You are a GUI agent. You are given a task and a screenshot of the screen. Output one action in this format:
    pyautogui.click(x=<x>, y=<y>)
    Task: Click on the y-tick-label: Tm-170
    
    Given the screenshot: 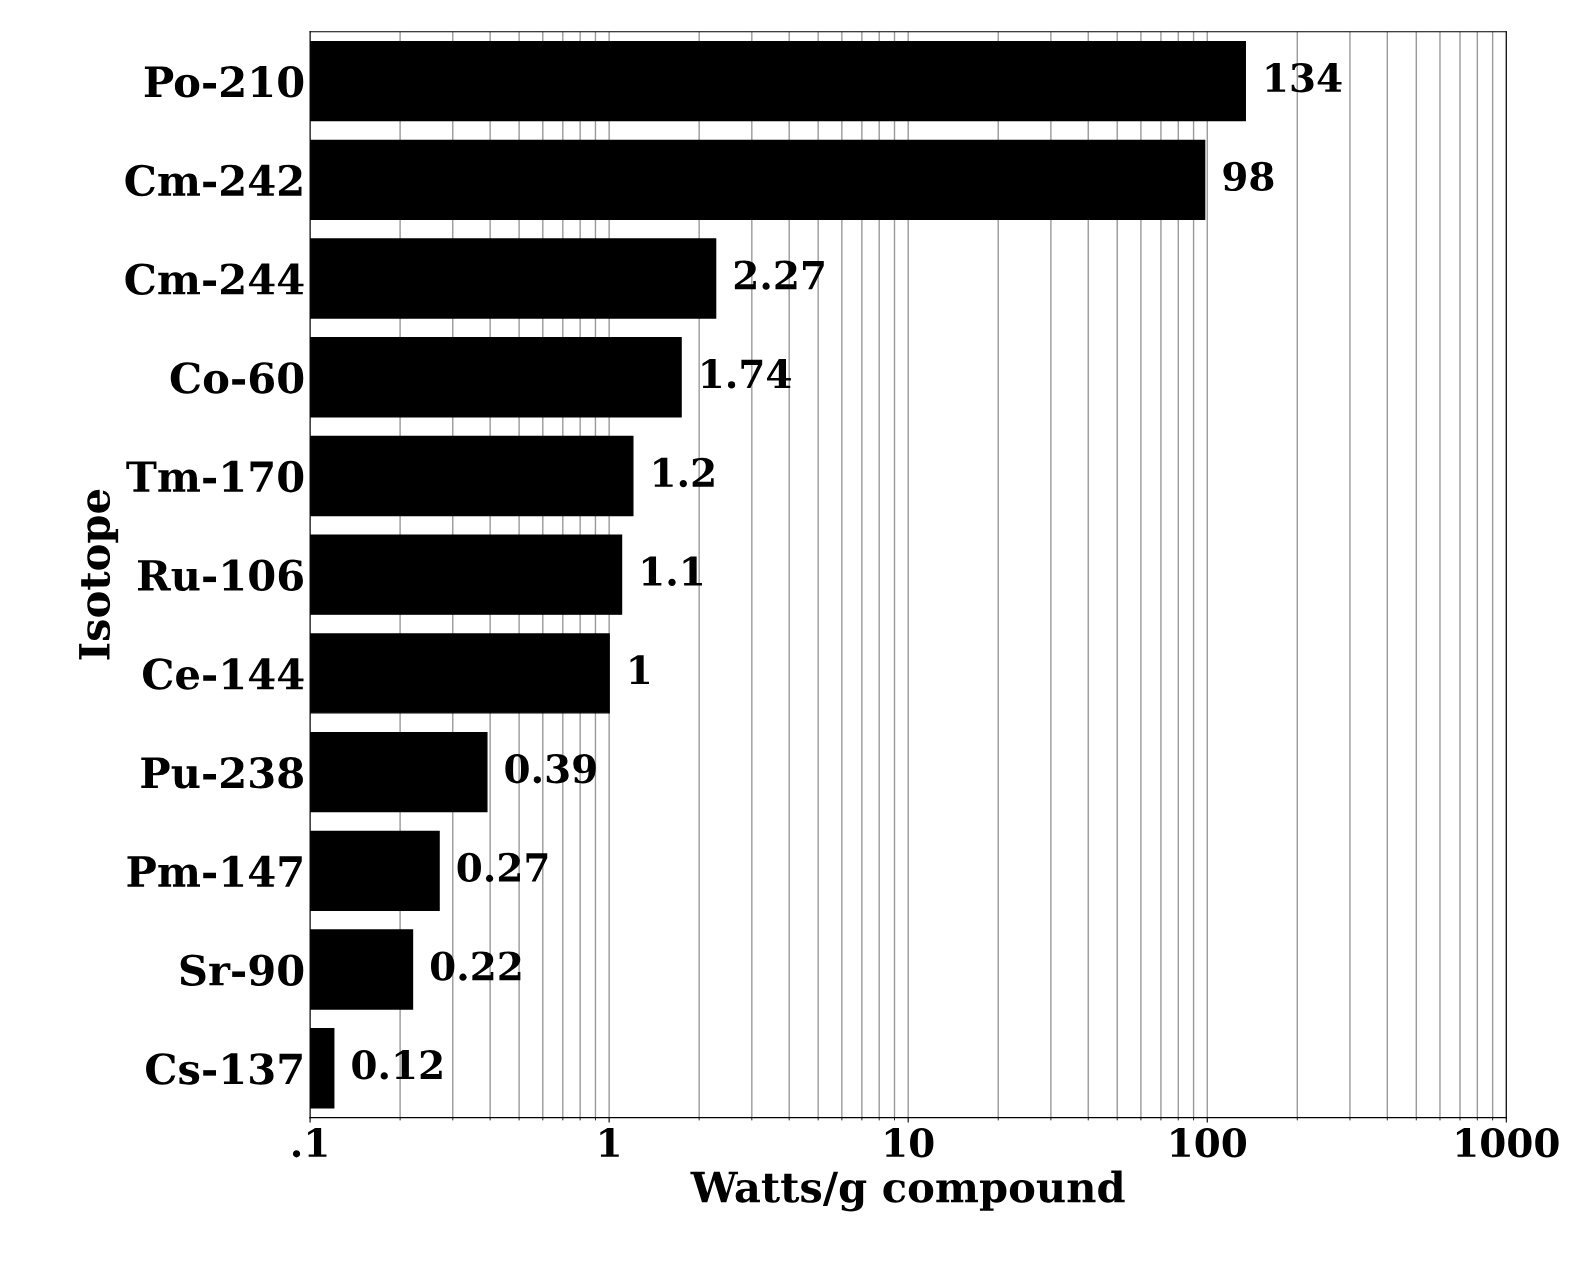 What is the action you would take?
    pyautogui.click(x=215, y=476)
    